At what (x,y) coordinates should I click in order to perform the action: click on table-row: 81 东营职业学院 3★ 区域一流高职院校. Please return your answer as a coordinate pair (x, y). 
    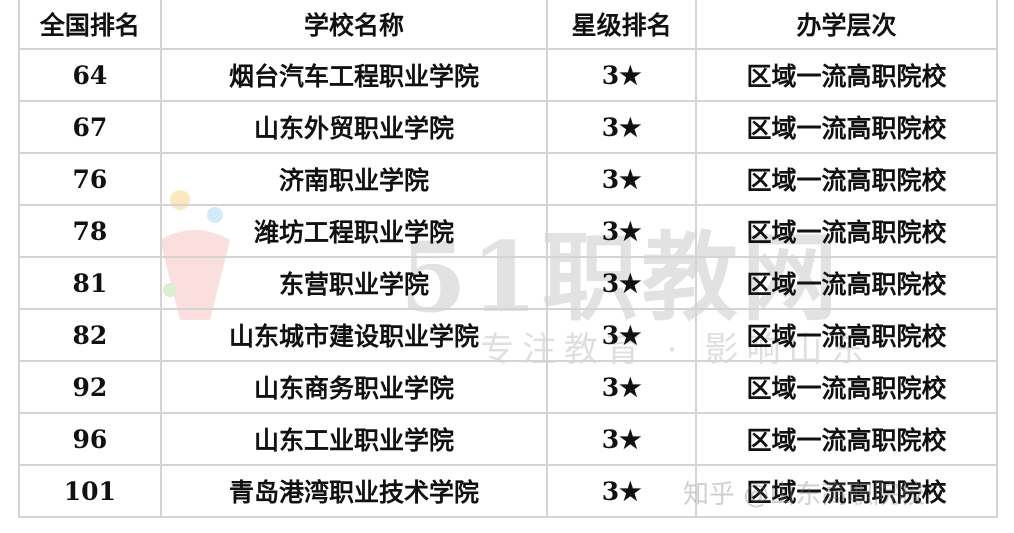
    Looking at the image, I should click on (508, 283).